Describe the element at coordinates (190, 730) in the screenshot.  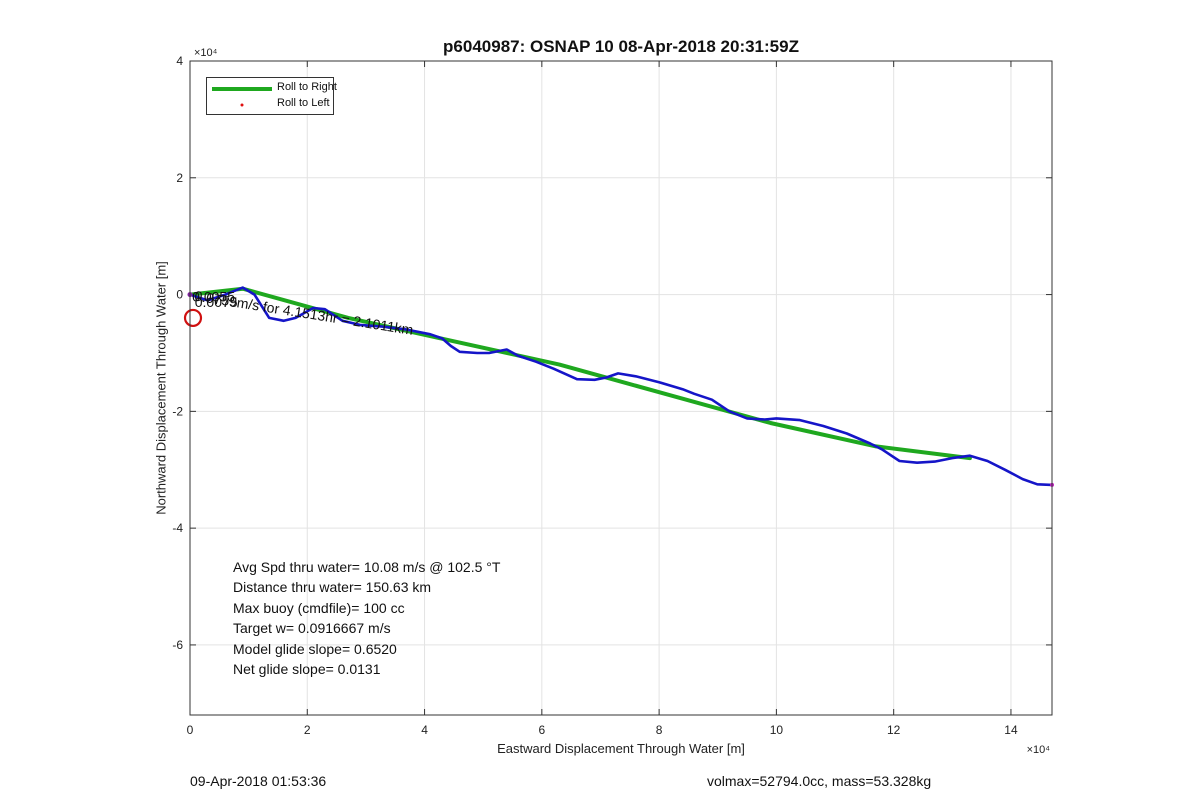
I see `x-tick-label: 0` at that location.